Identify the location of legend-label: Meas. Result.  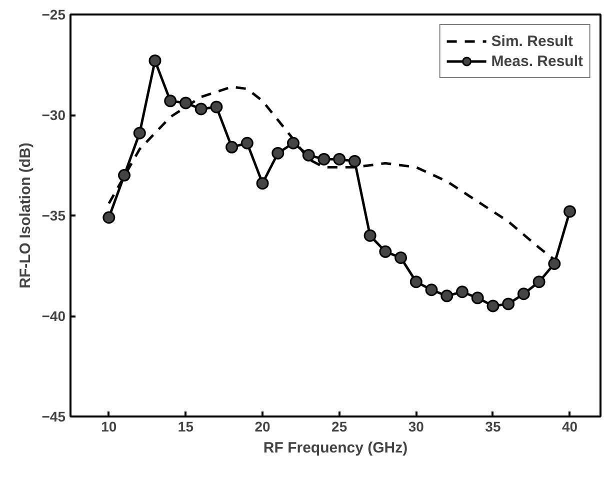
(537, 61).